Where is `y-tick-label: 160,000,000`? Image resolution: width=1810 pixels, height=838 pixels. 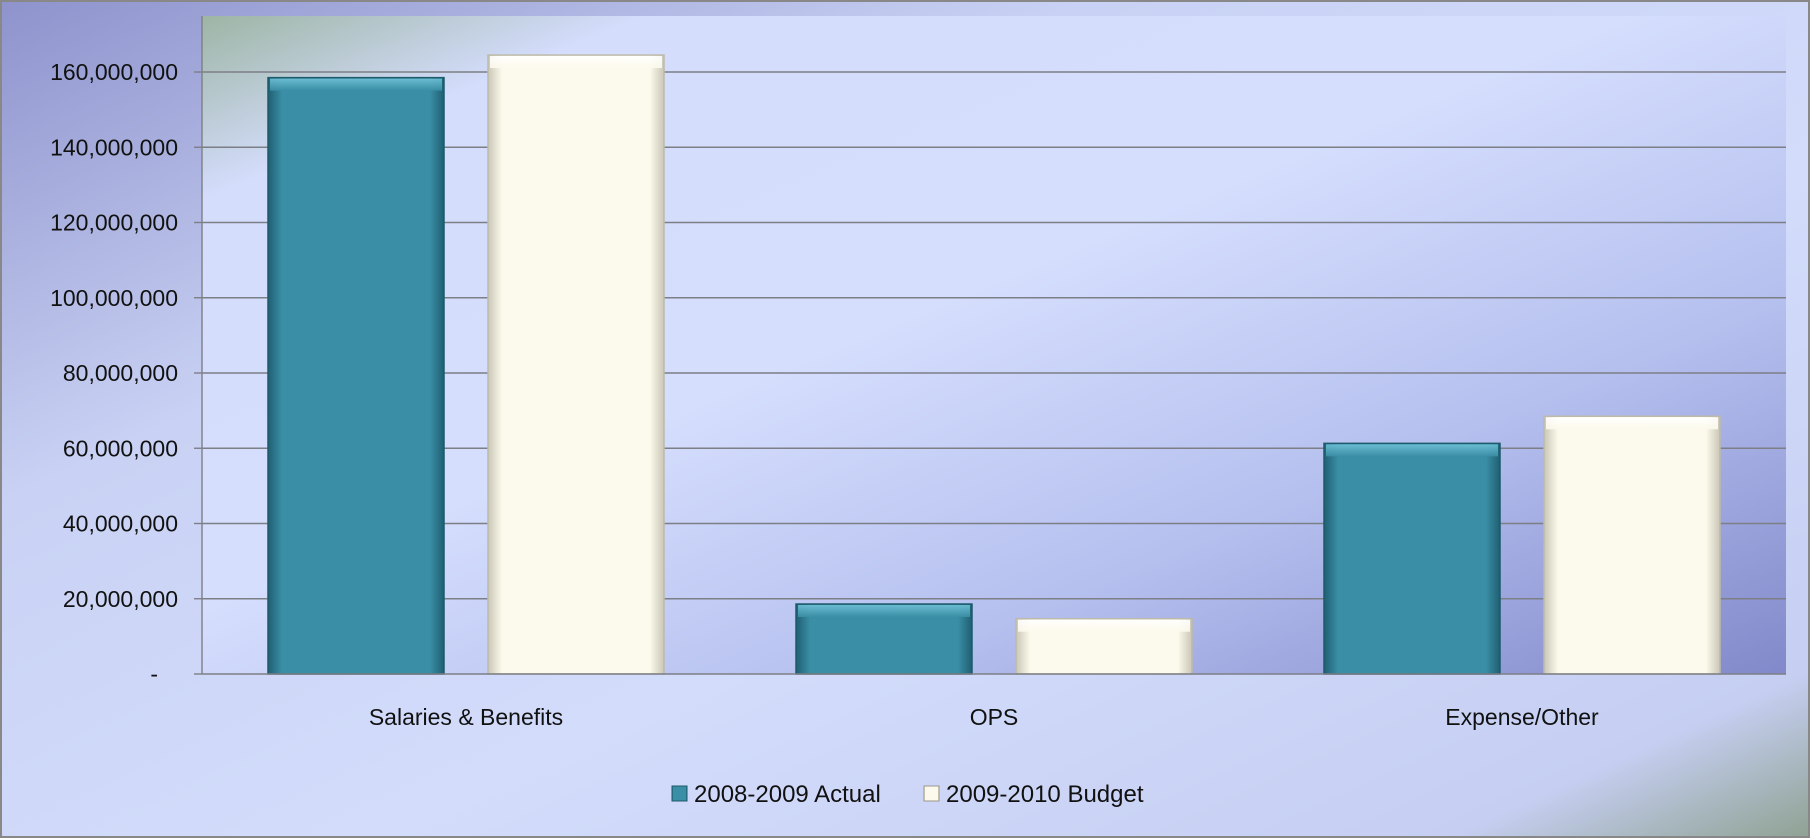
y-tick-label: 160,000,000 is located at coordinates (114, 72).